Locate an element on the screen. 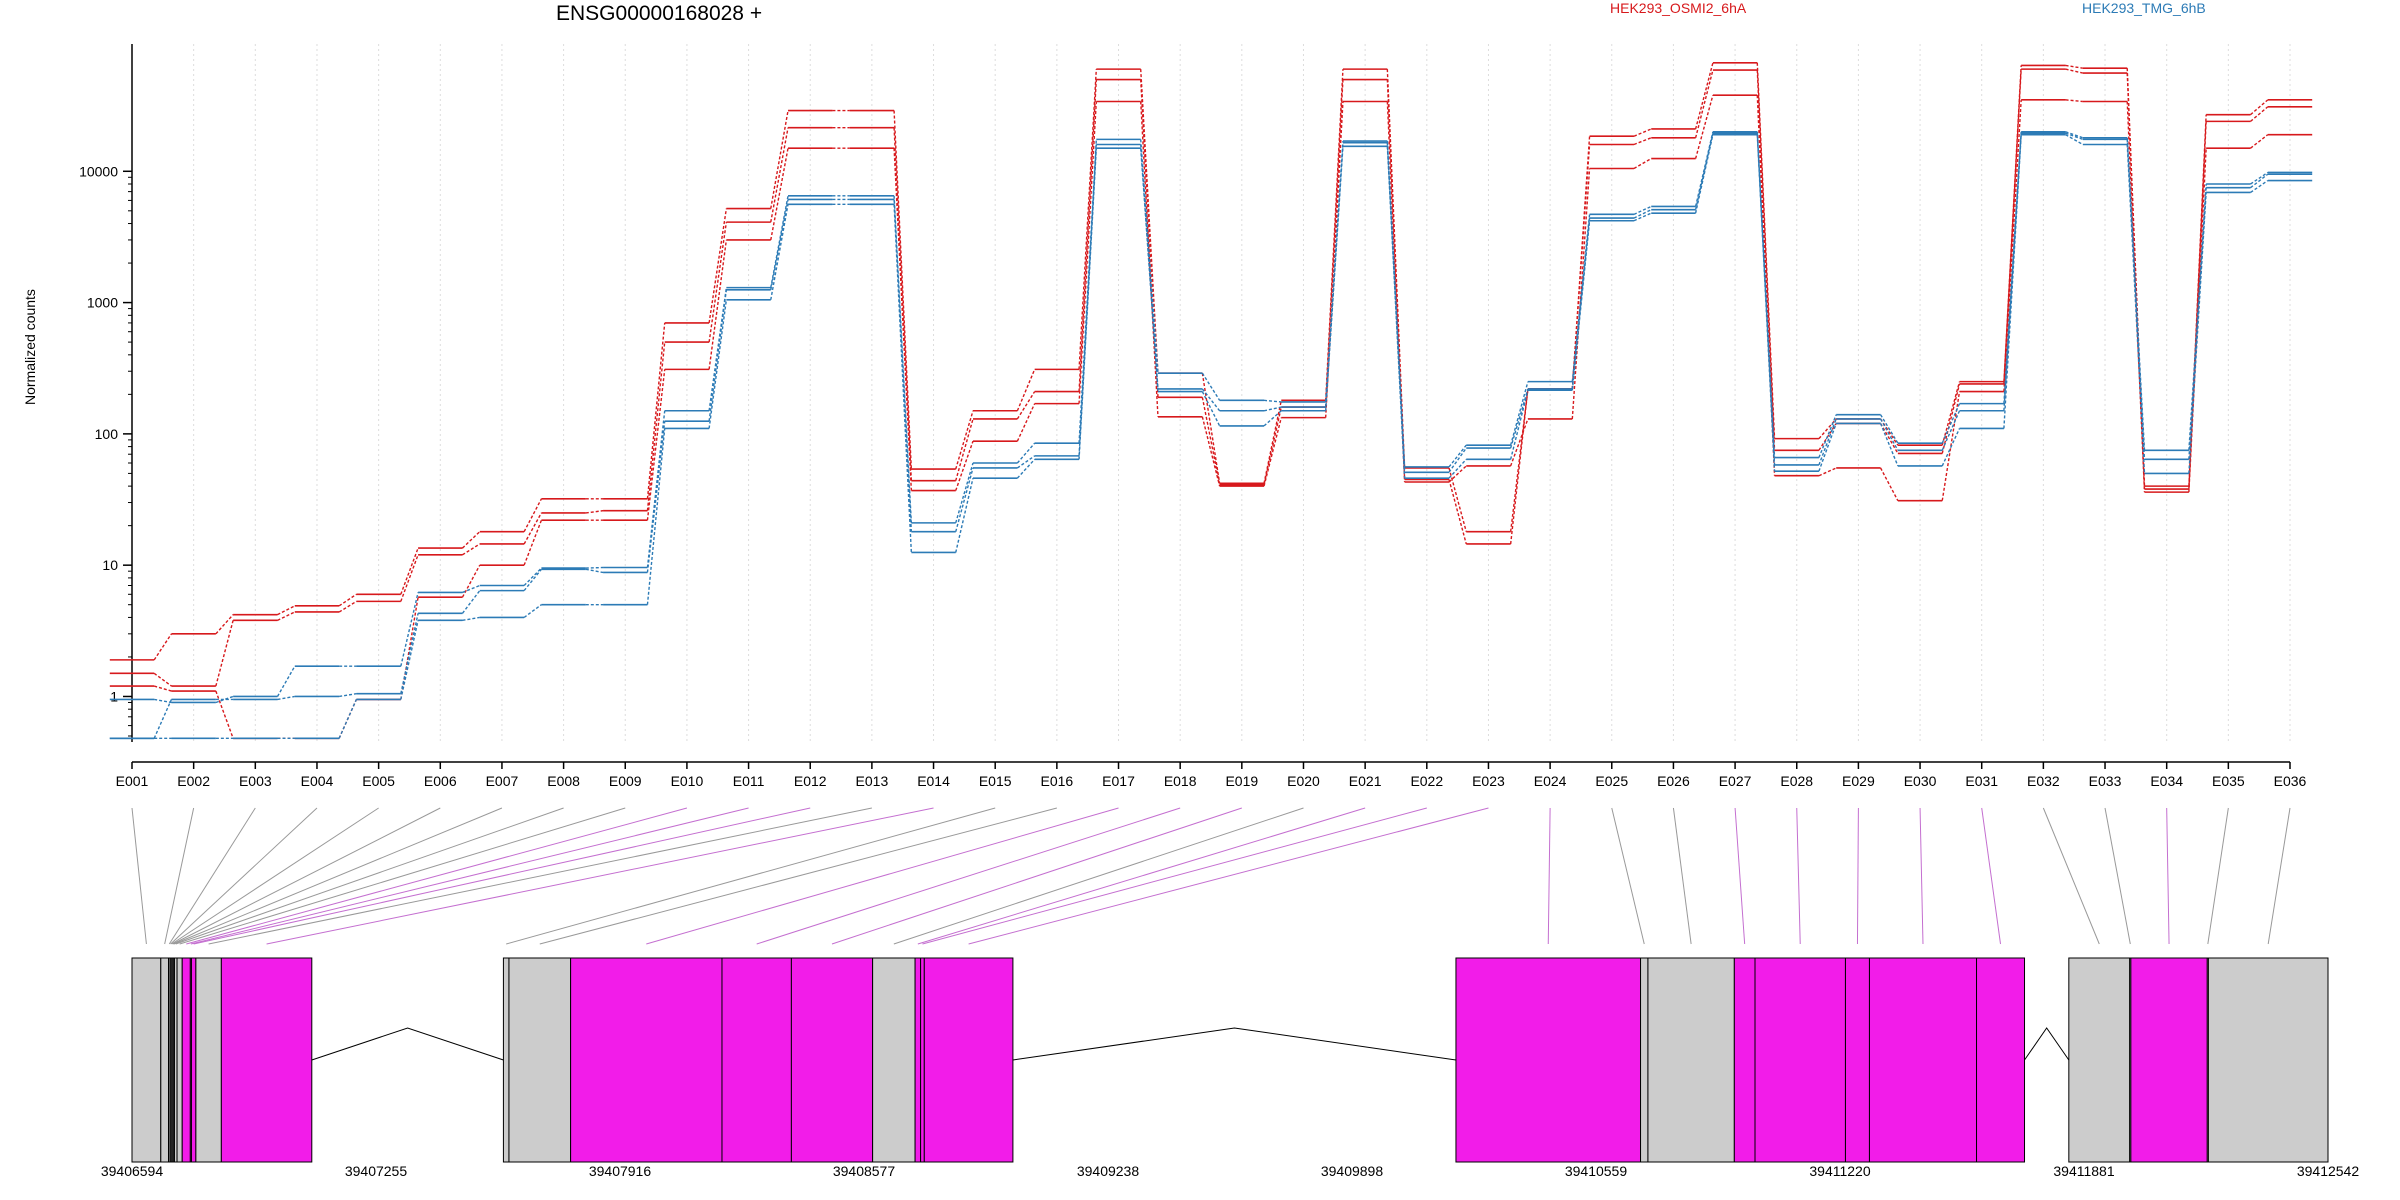  genomic-tick-label: 39409238 is located at coordinates (1108, 1171).